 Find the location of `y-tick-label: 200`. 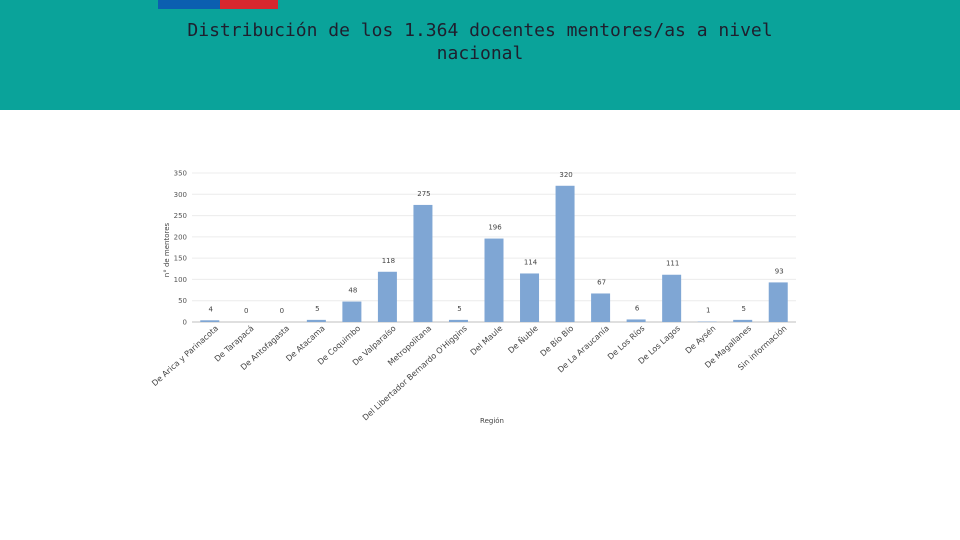

y-tick-label: 200 is located at coordinates (180, 237).